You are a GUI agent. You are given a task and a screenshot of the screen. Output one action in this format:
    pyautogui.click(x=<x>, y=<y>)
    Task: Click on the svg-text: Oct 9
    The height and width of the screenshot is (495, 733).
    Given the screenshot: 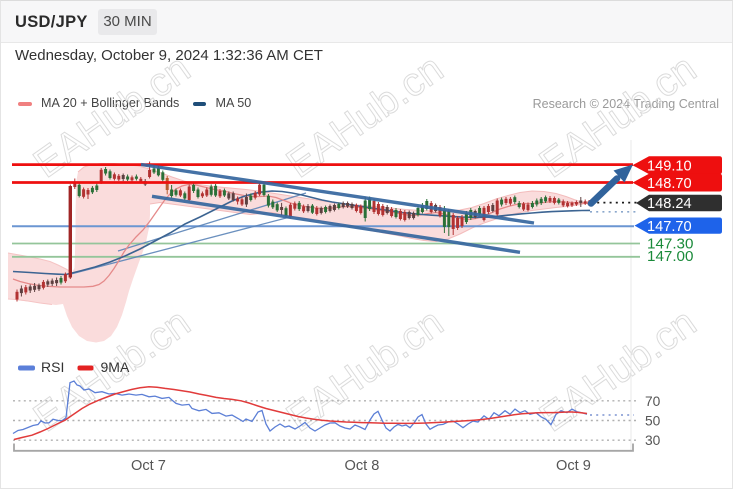 What is the action you would take?
    pyautogui.click(x=573, y=466)
    